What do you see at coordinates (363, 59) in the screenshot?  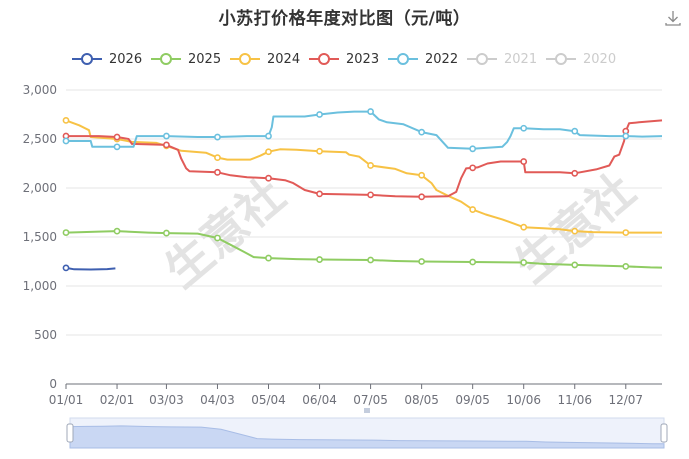 I see `legend-label: 2023` at bounding box center [363, 59].